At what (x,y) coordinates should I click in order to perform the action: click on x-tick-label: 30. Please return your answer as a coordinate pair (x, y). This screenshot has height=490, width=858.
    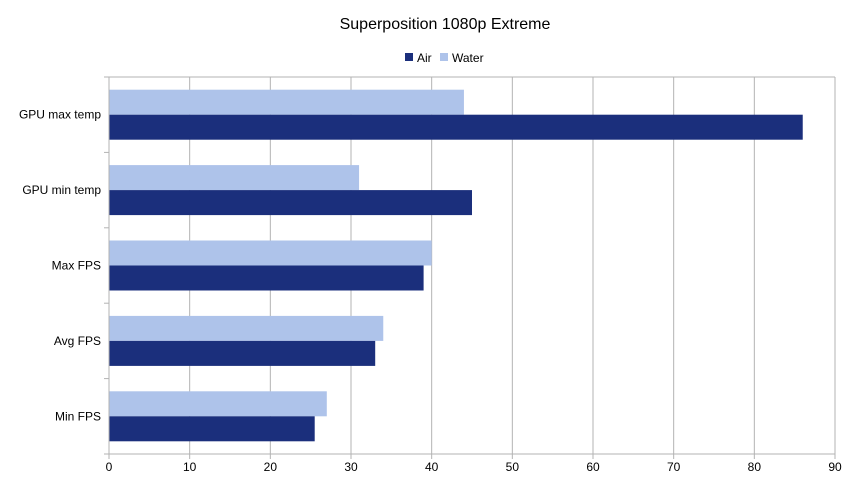
    Looking at the image, I should click on (351, 467).